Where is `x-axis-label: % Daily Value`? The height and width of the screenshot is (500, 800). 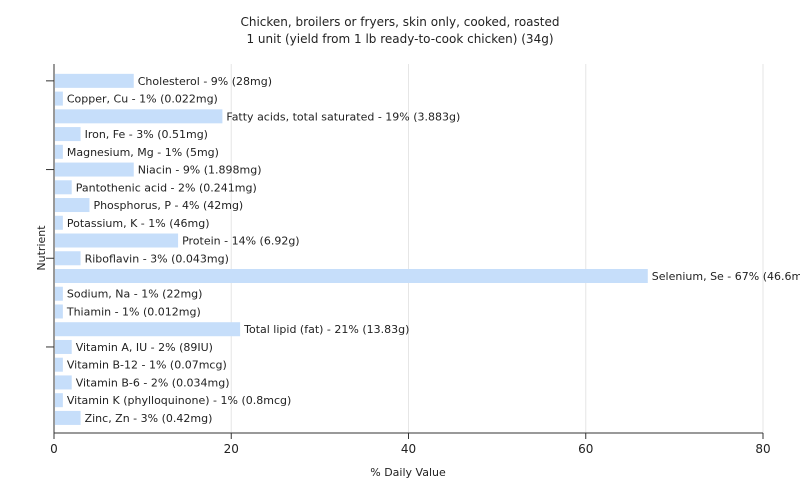 x-axis-label: % Daily Value is located at coordinates (408, 472).